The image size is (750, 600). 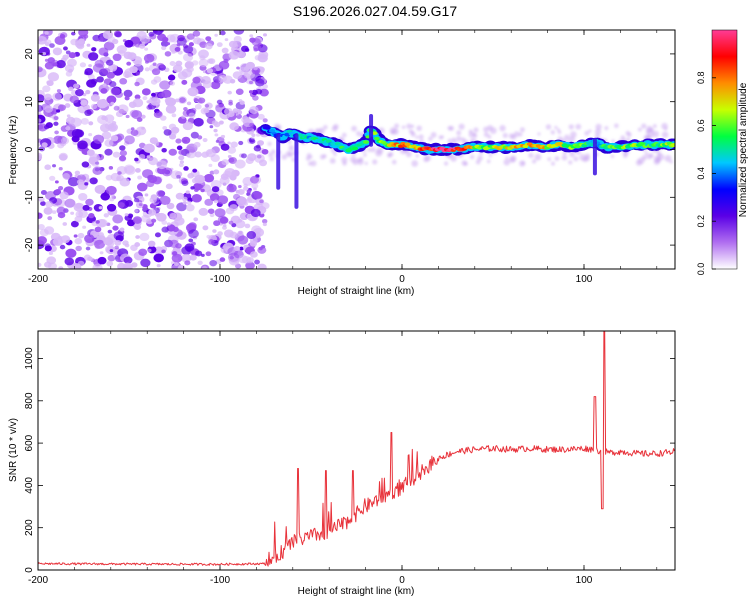 I want to click on snr-ytick-label: 0, so click(x=29, y=570).